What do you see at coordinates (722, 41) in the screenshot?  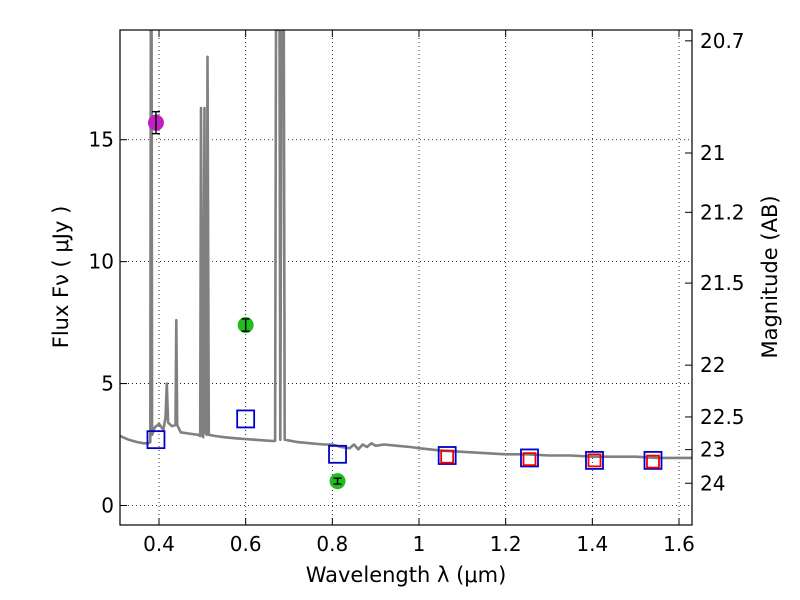 I see `y2-tick-label: 20.7` at bounding box center [722, 41].